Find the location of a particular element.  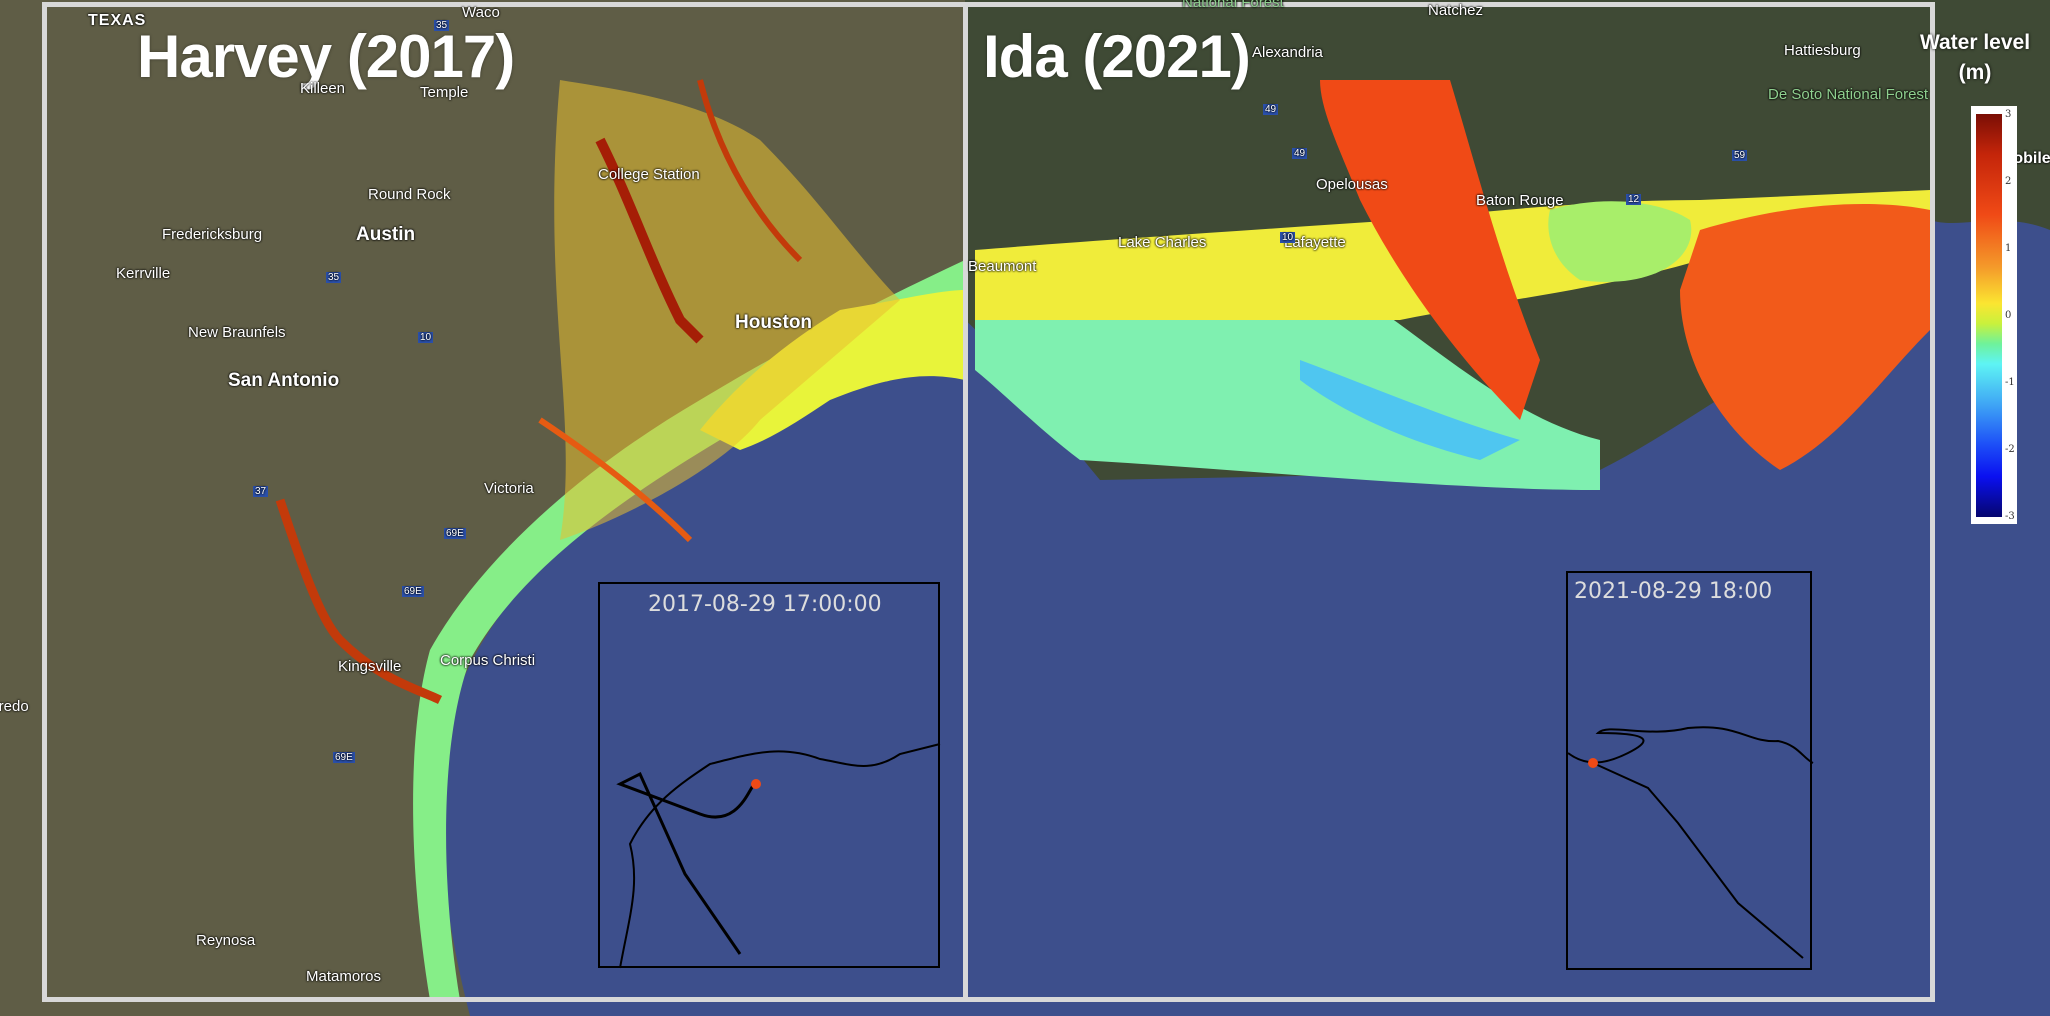

colorbar-tick: -2 is located at coordinates (2010, 449).